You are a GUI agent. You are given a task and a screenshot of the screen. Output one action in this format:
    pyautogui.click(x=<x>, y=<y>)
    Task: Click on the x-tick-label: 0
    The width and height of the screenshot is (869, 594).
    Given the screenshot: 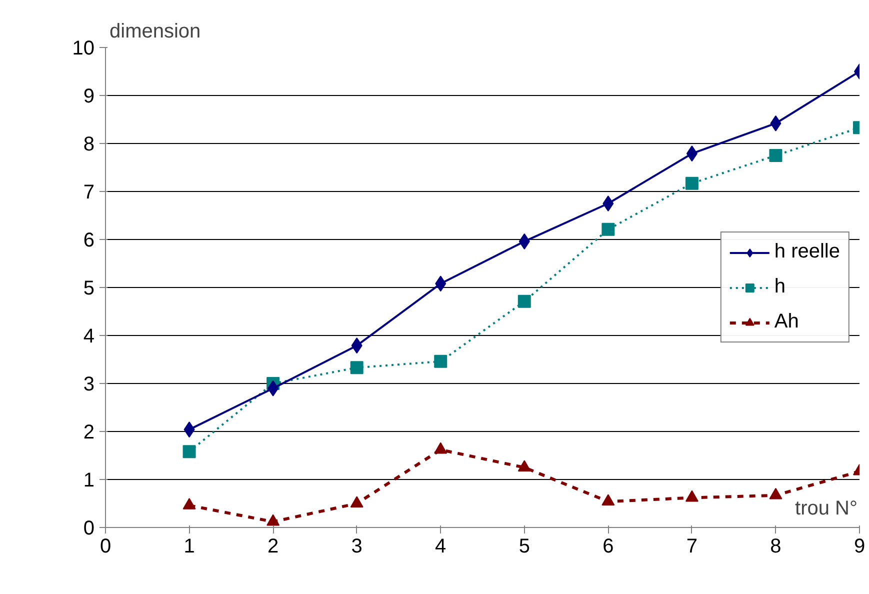 What is the action you would take?
    pyautogui.click(x=106, y=547)
    